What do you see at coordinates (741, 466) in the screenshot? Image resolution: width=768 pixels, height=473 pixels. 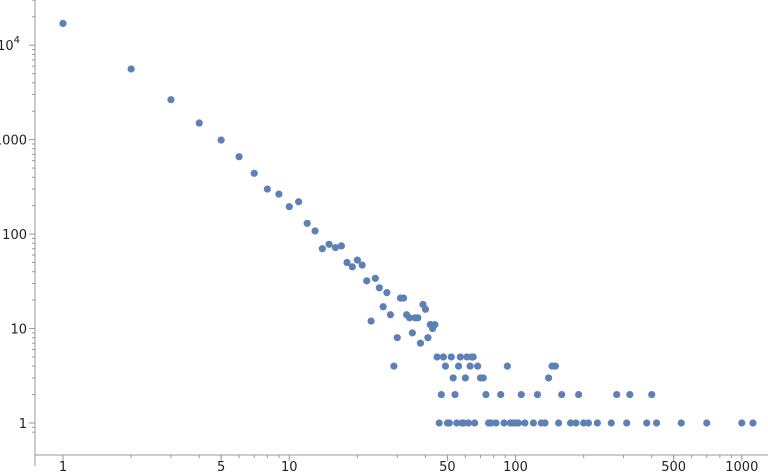 I see `x-tick-label: 1000` at bounding box center [741, 466].